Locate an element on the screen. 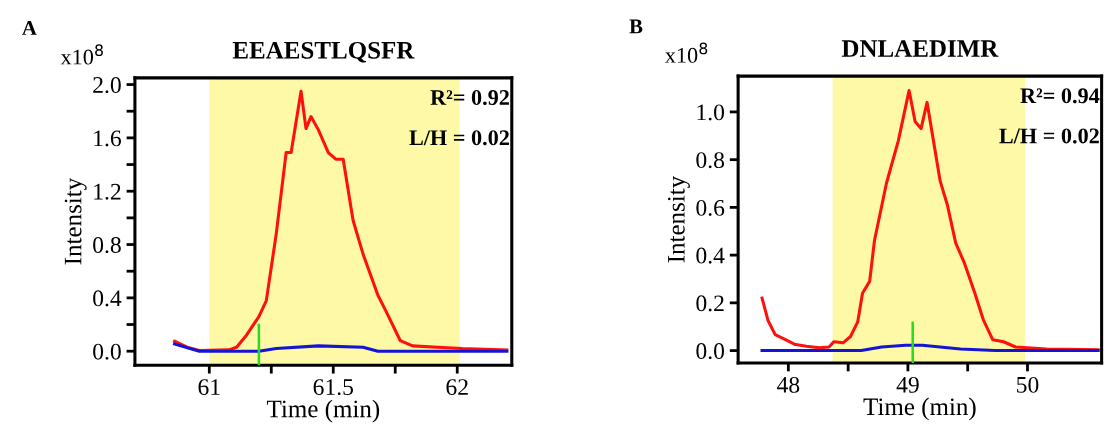 The height and width of the screenshot is (440, 1115). y-tick-label: 0.6 is located at coordinates (710, 207).